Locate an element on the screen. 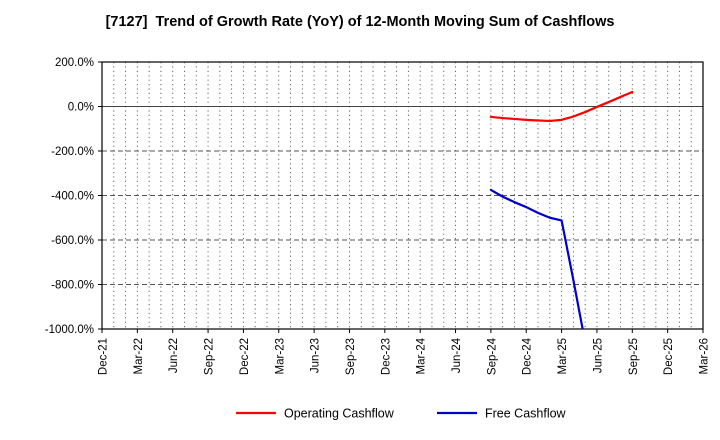 The height and width of the screenshot is (440, 720). chart-legend: Operating Cashflow Free Cashflow is located at coordinates (401, 414).